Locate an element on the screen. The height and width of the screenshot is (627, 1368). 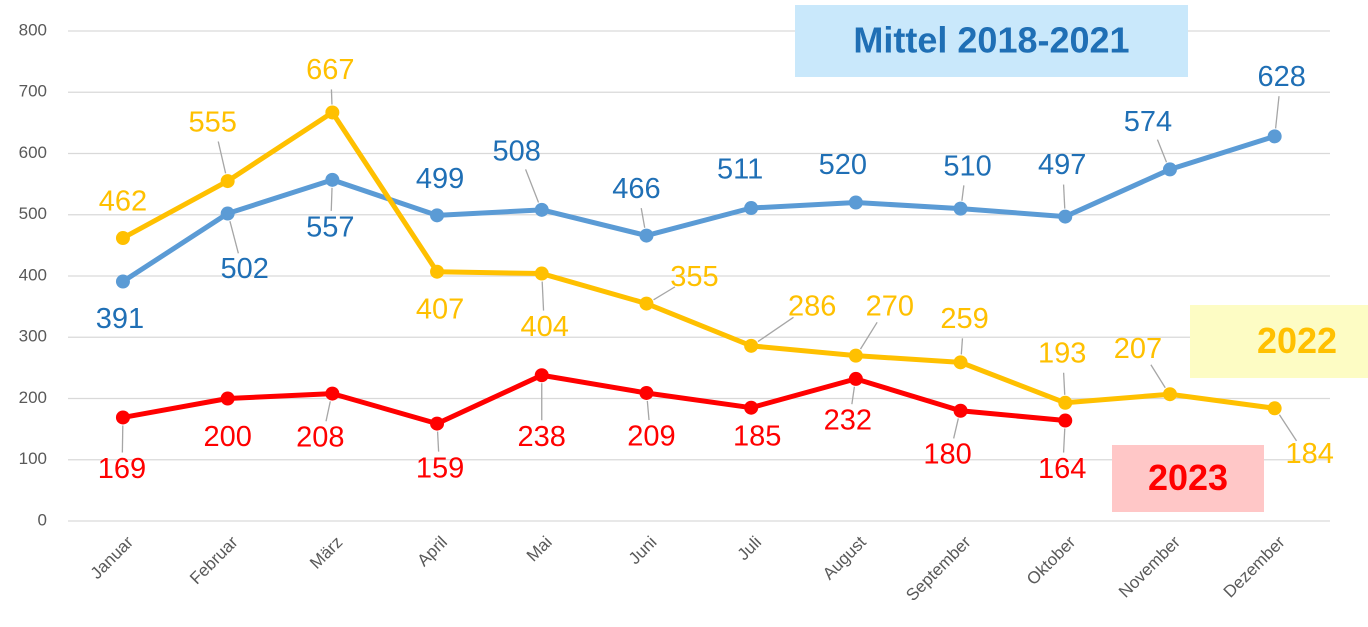
legend-label: 2023 is located at coordinates (1188, 477).